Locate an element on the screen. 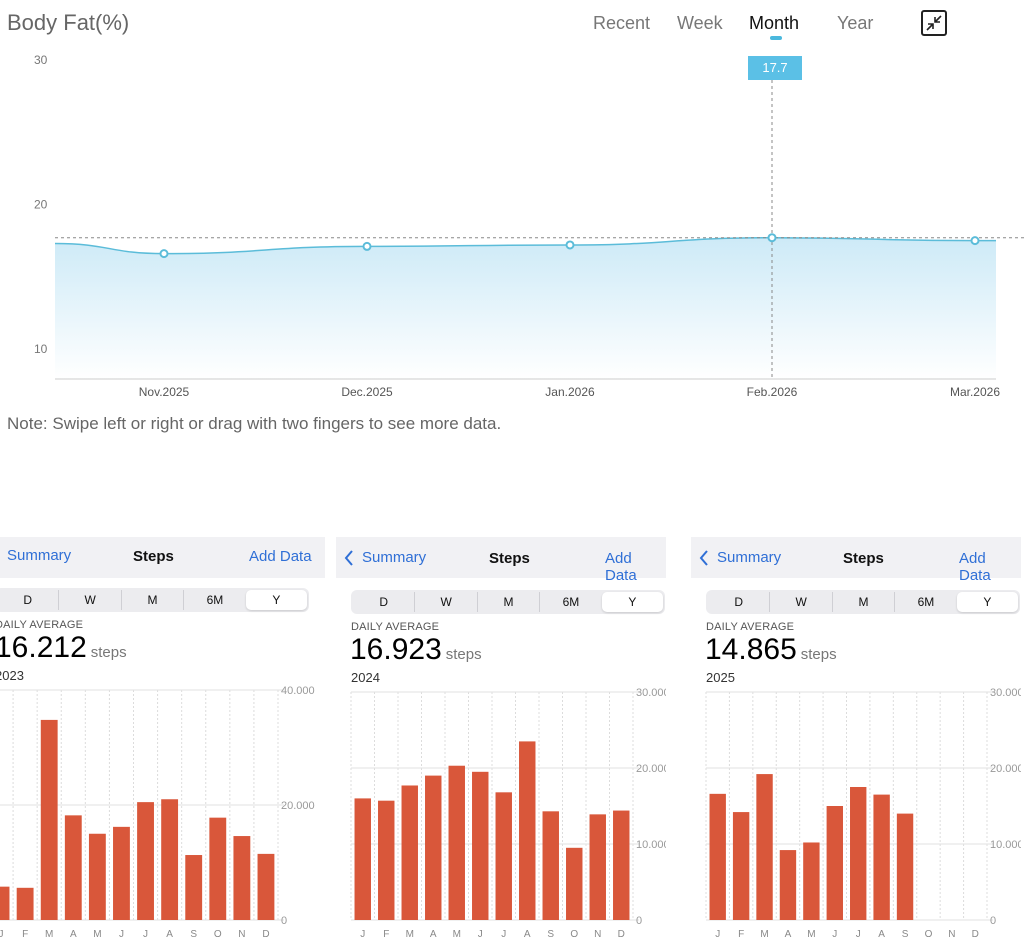 This screenshot has height=952, width=1029. y-tick-label: 10 is located at coordinates (41, 349).